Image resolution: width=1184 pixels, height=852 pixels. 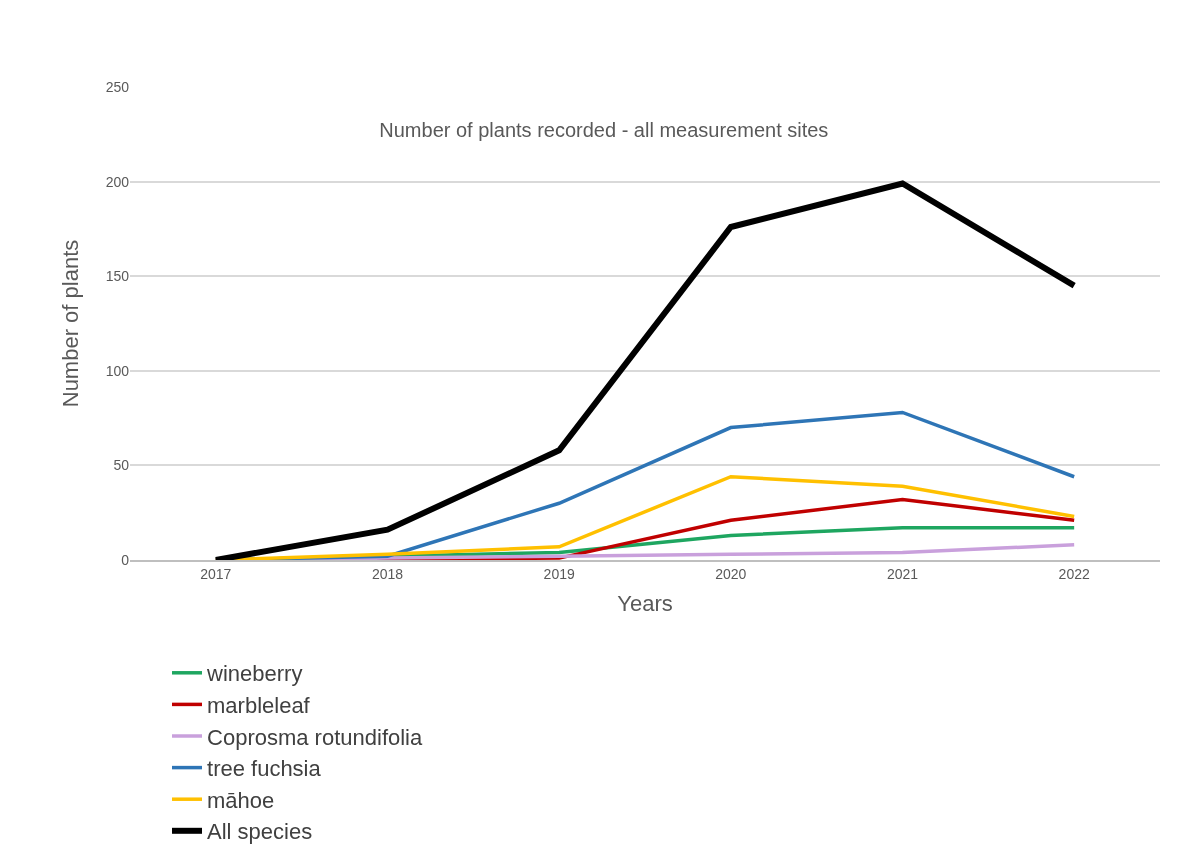 What do you see at coordinates (117, 86) in the screenshot?
I see `y-tick-label: 250` at bounding box center [117, 86].